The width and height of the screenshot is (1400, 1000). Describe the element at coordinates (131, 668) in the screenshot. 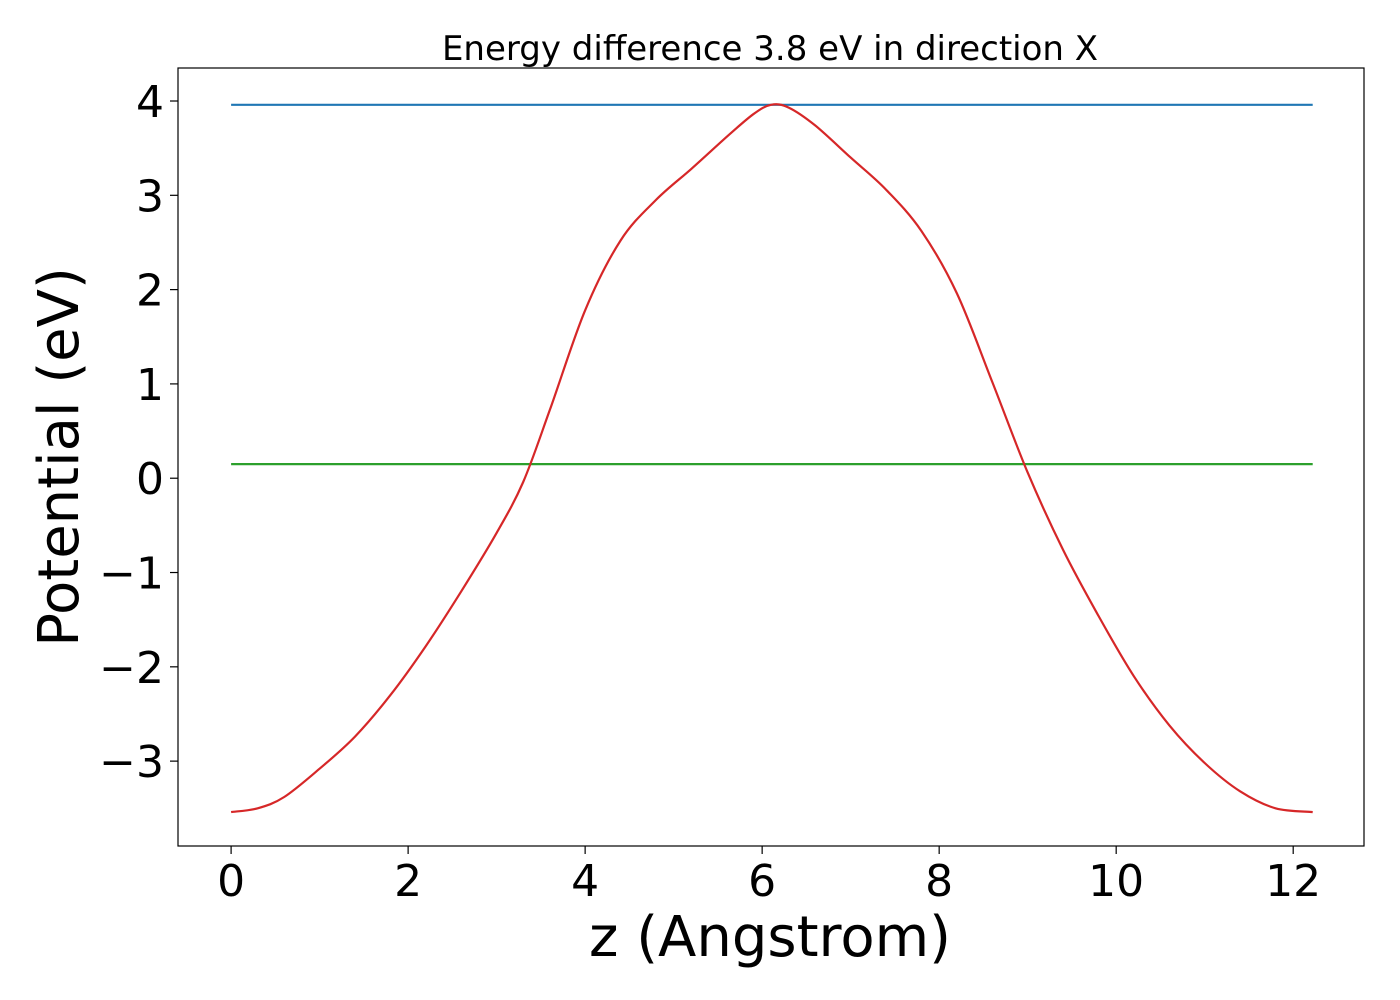

I see `y-tick-label: −2` at that location.